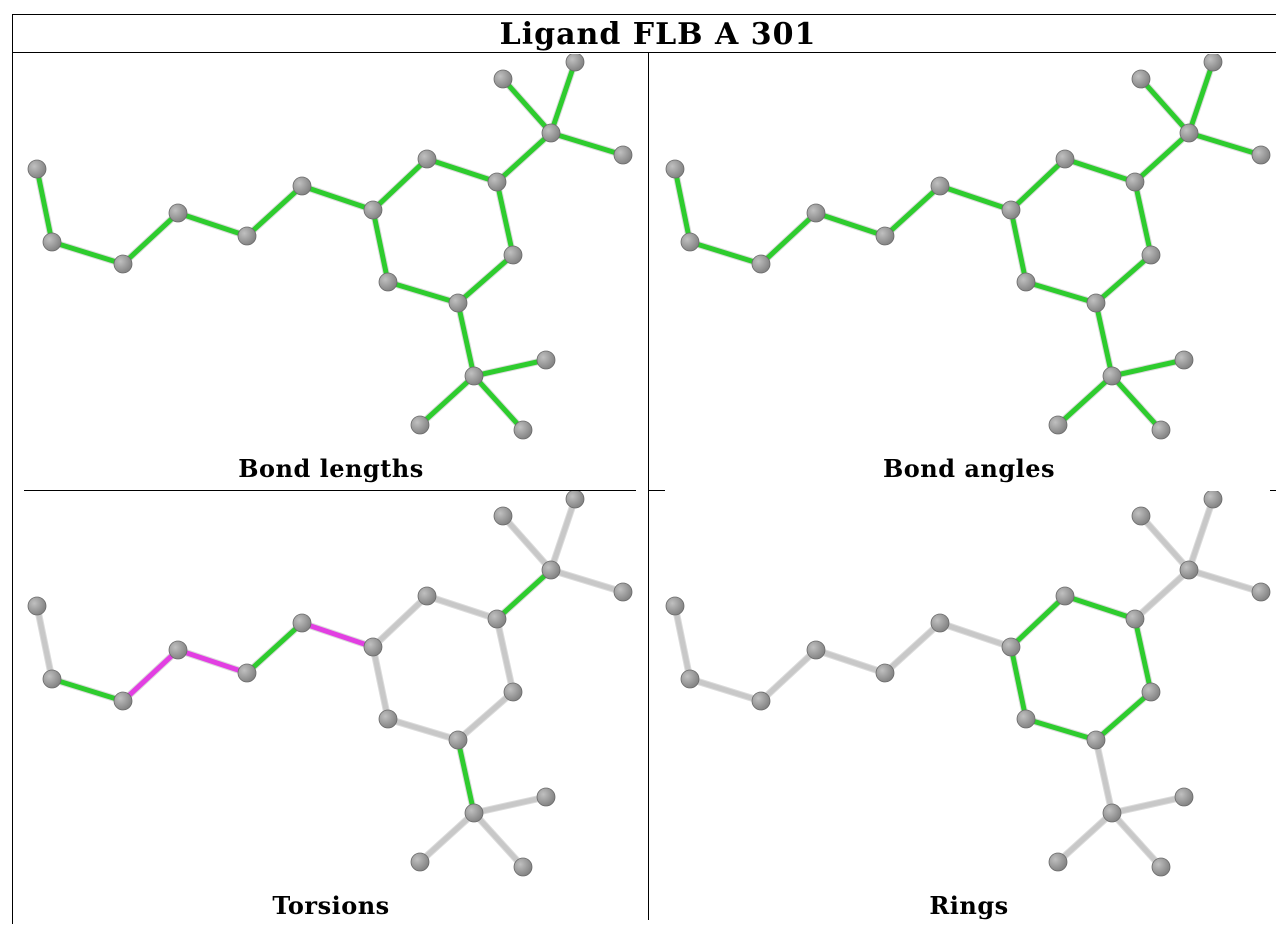  Describe the element at coordinates (330, 490) in the screenshot. I see `horizontal-divider-left` at that location.